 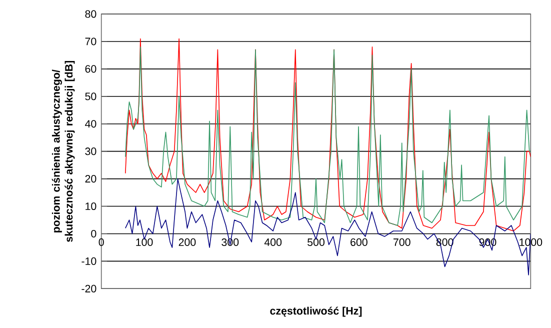 I want to click on x-tick-label: 400, so click(x=273, y=242).